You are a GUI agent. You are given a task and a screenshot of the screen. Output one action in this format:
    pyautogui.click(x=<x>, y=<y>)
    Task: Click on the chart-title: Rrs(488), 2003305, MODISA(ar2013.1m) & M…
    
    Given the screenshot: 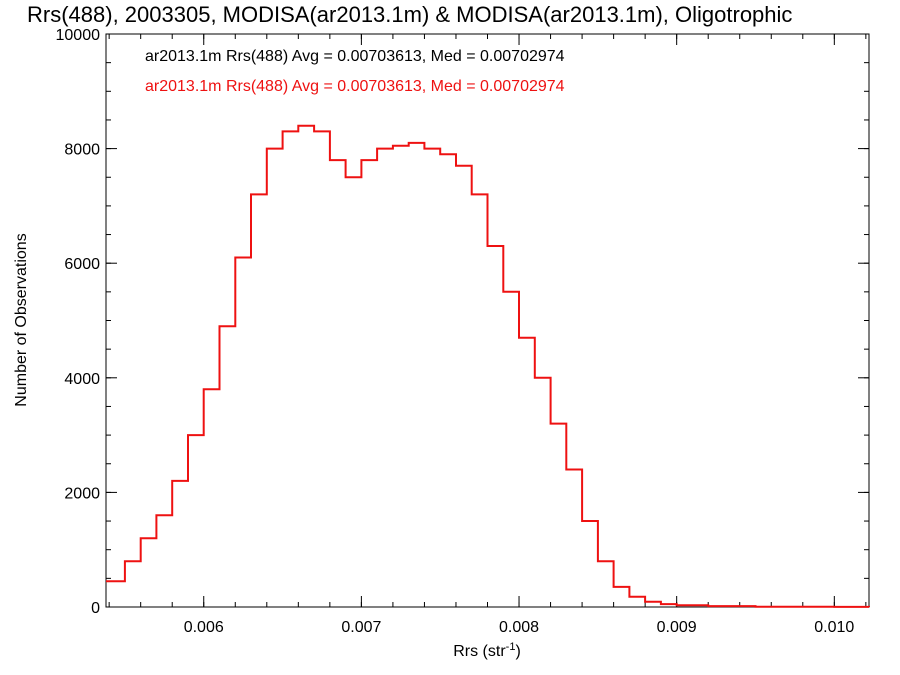 What is the action you would take?
    pyautogui.click(x=409, y=14)
    